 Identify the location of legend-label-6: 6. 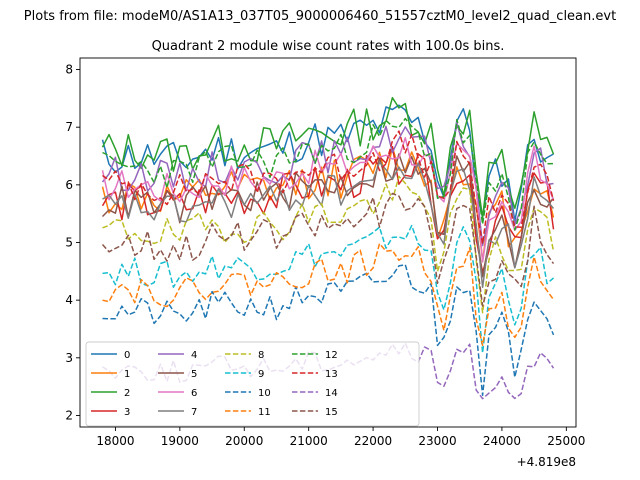
(194, 393).